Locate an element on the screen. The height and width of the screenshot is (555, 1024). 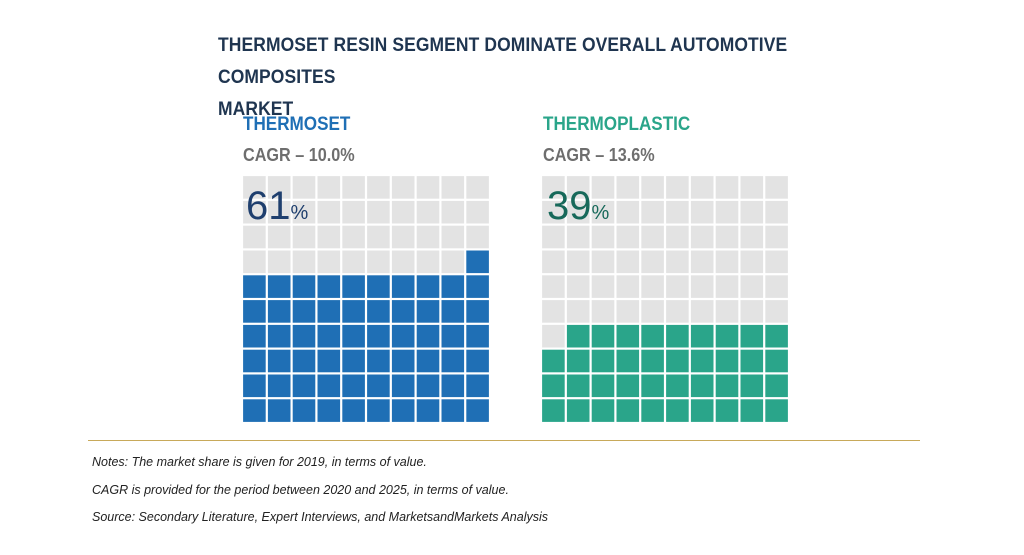
thermoset-label: THERMOSET is located at coordinates (297, 124).